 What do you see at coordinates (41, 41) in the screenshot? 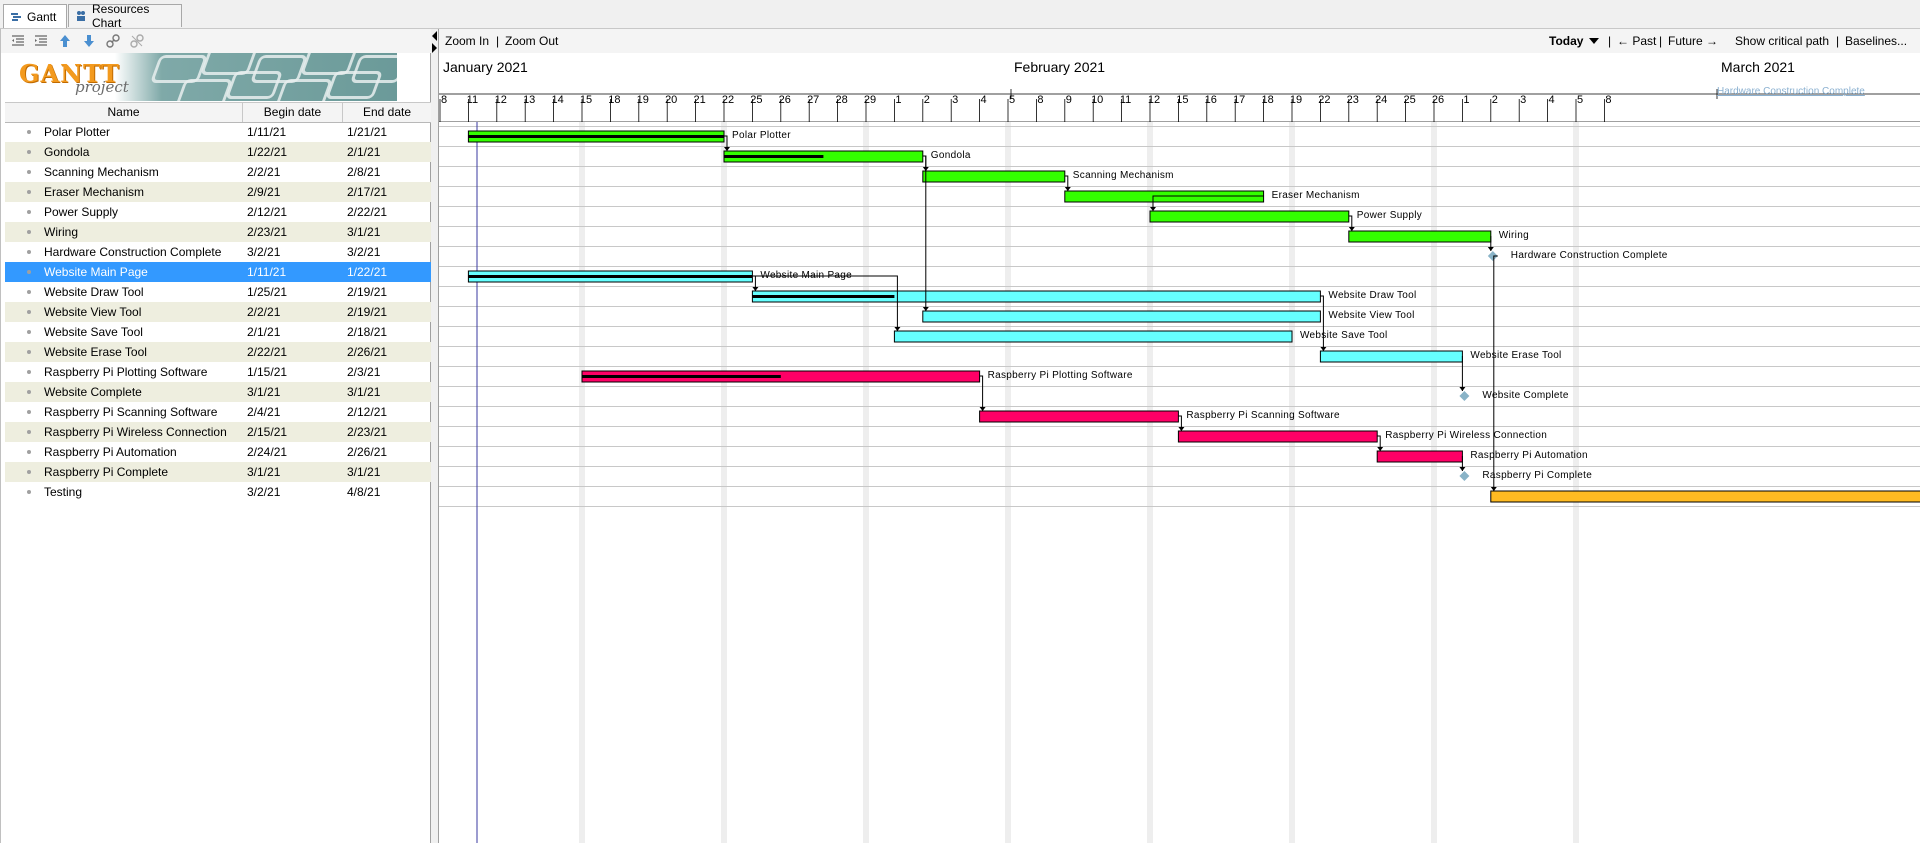
I see `indent-icon` at bounding box center [41, 41].